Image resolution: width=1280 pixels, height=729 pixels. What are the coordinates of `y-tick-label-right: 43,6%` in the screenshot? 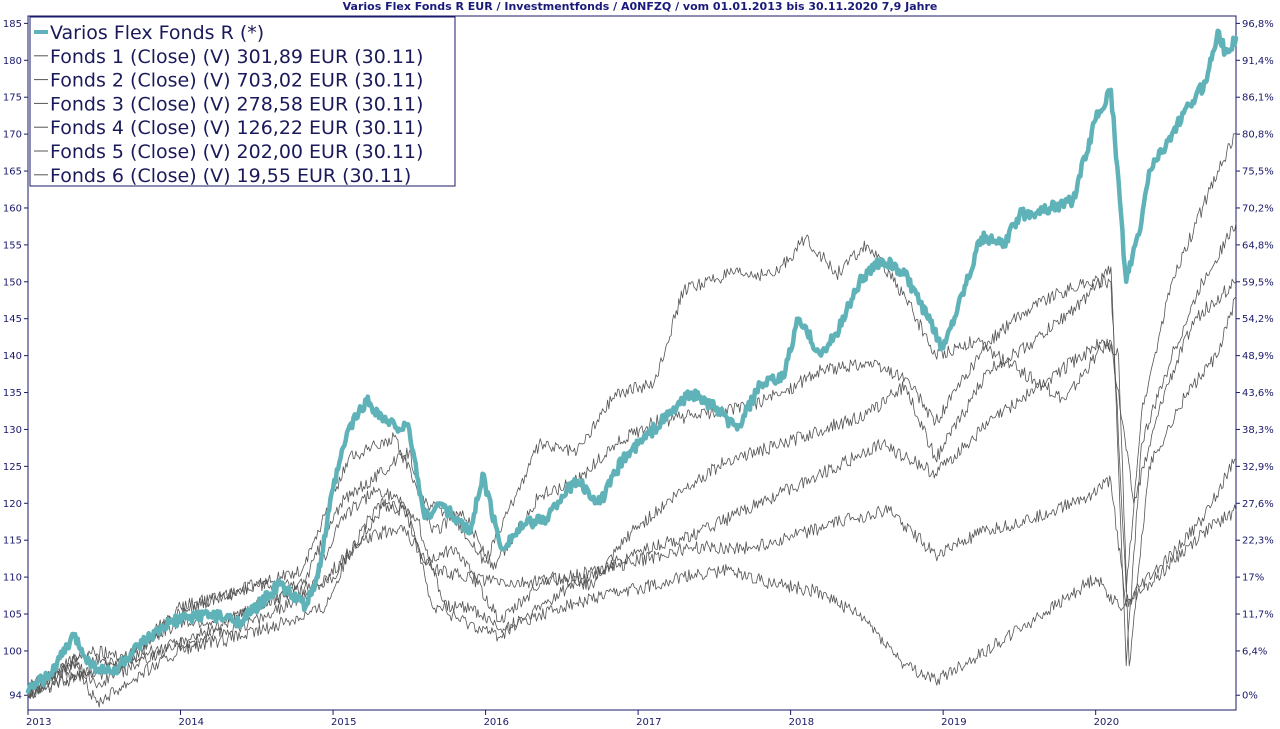 It's located at (1258, 393).